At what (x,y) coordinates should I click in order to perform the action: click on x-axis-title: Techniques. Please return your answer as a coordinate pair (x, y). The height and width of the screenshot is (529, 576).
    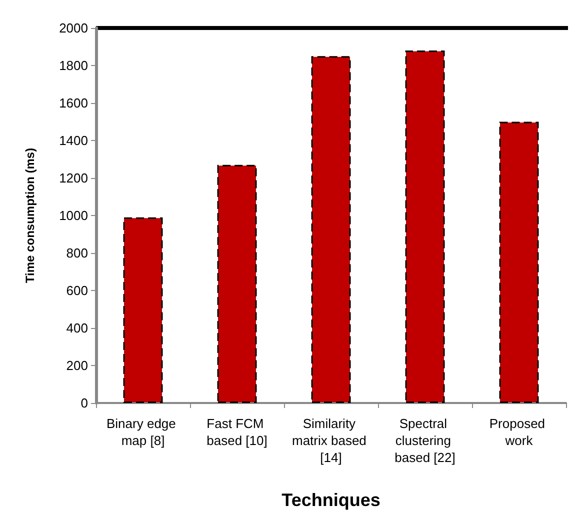
    Looking at the image, I should click on (331, 500).